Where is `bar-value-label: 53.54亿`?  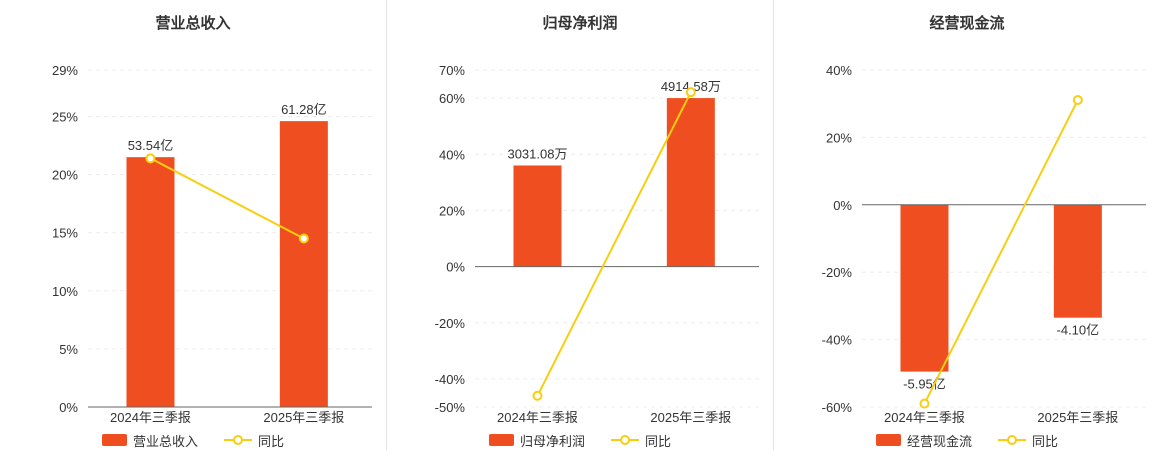
bar-value-label: 53.54亿 is located at coordinates (151, 145).